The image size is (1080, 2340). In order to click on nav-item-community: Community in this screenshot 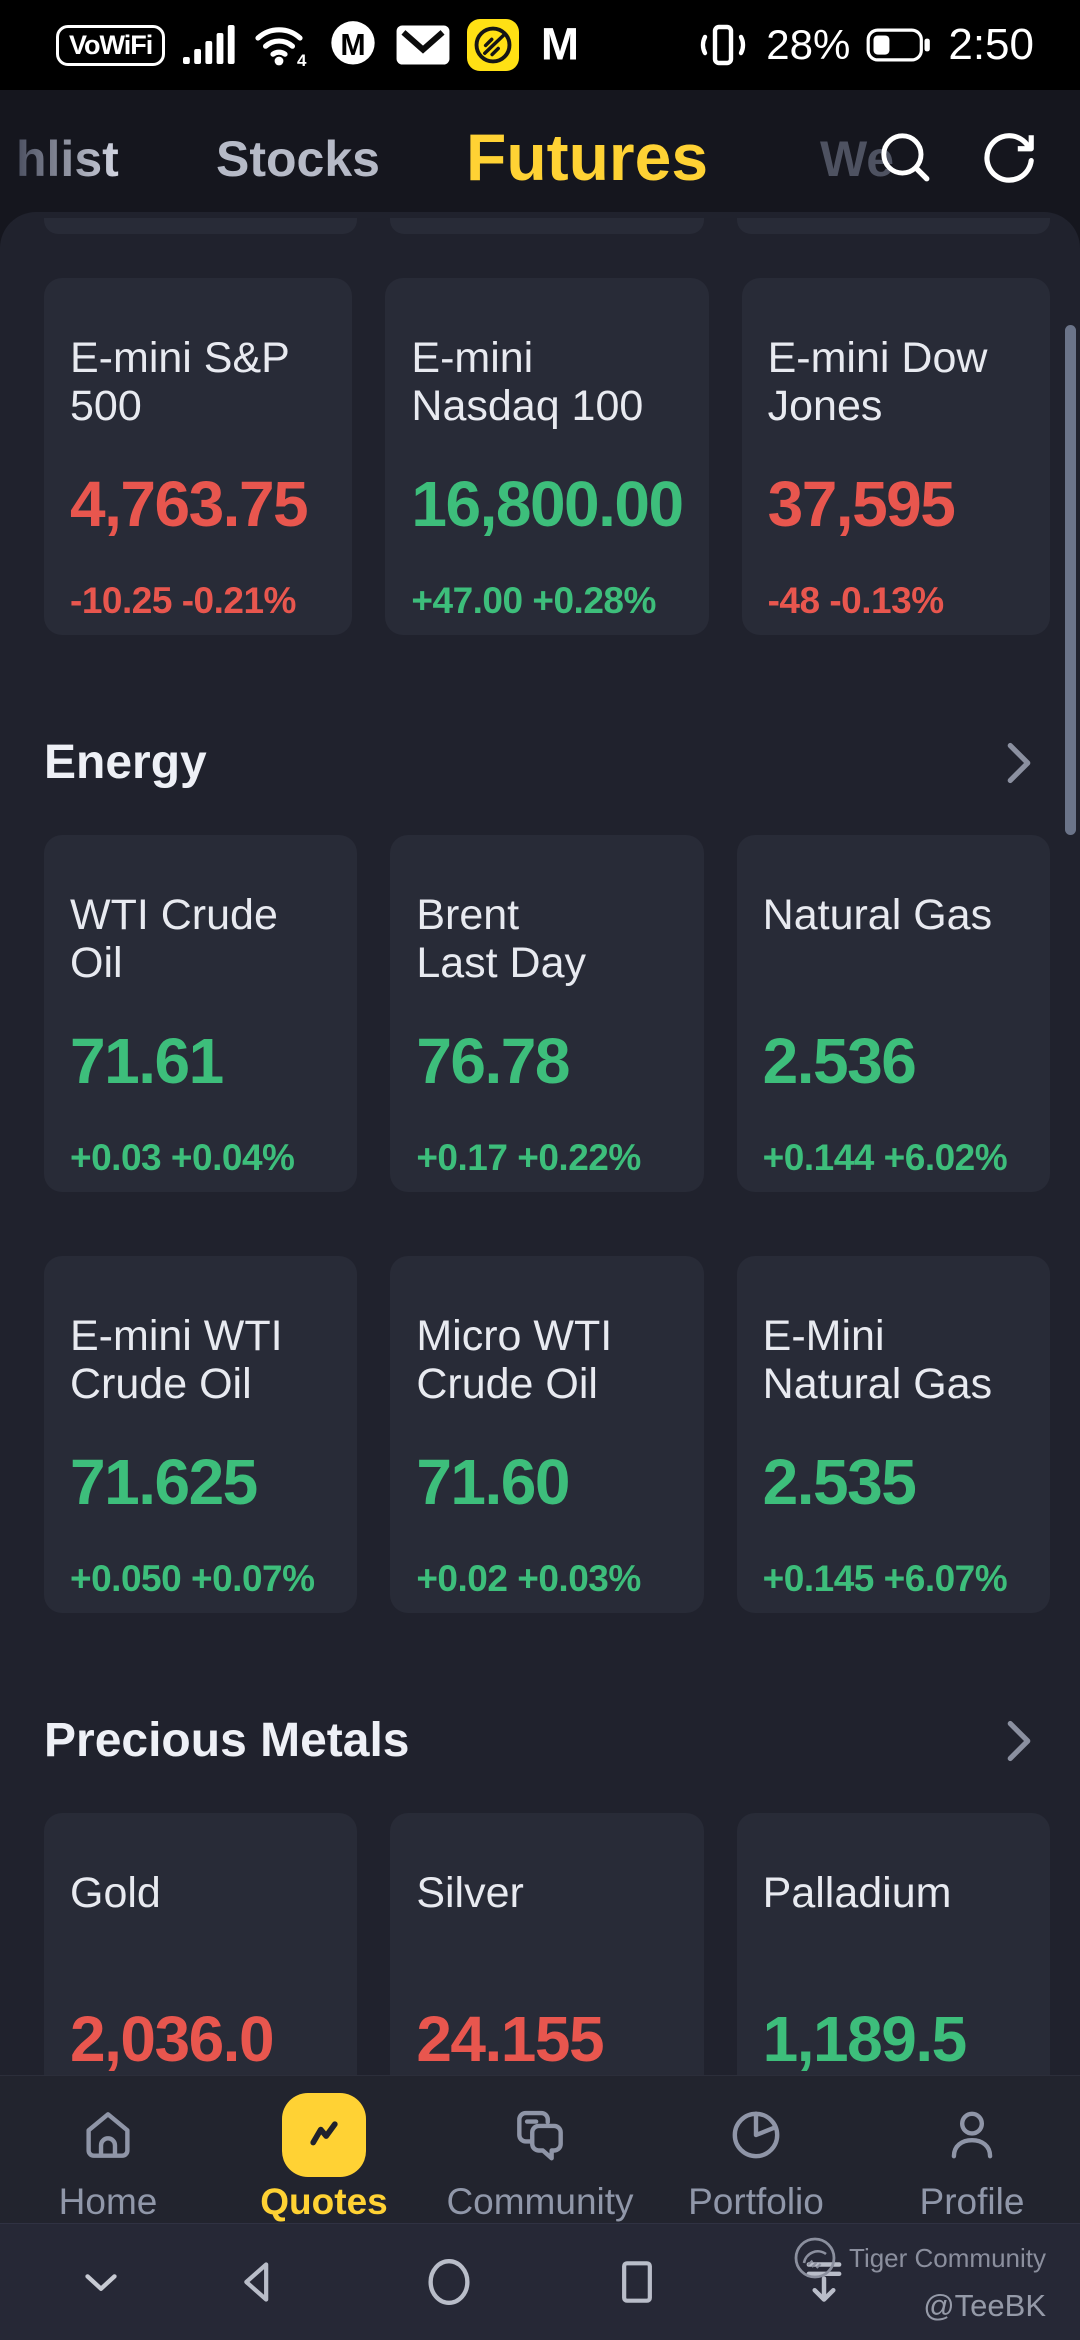, I will do `click(540, 2149)`.